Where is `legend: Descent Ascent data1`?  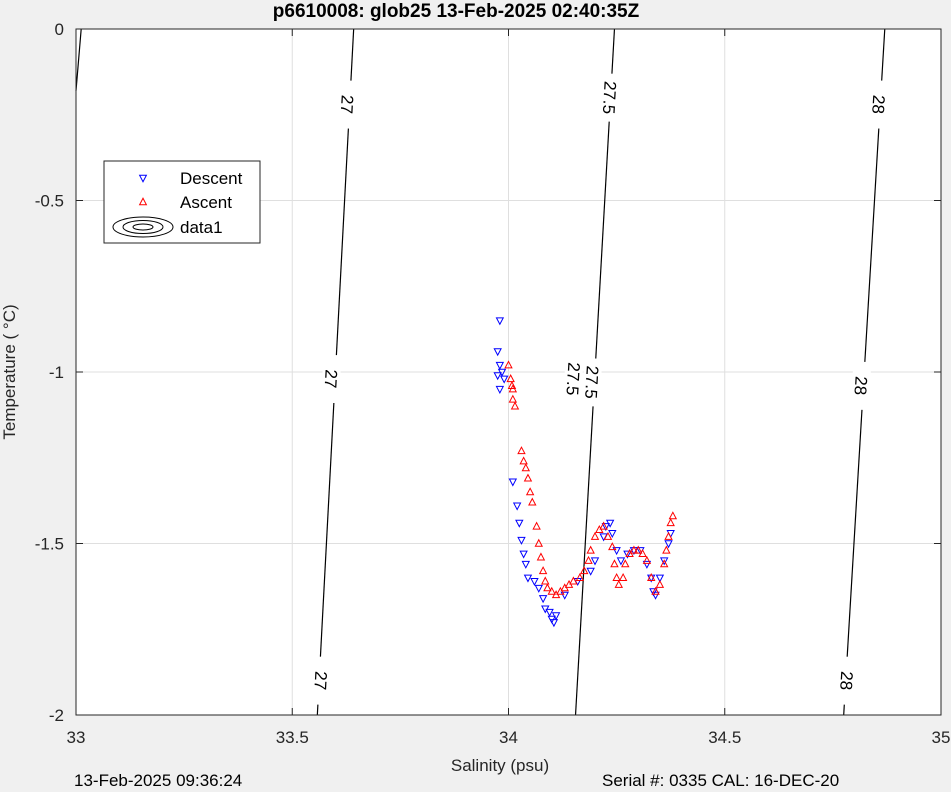 legend: Descent Ascent data1 is located at coordinates (182, 202).